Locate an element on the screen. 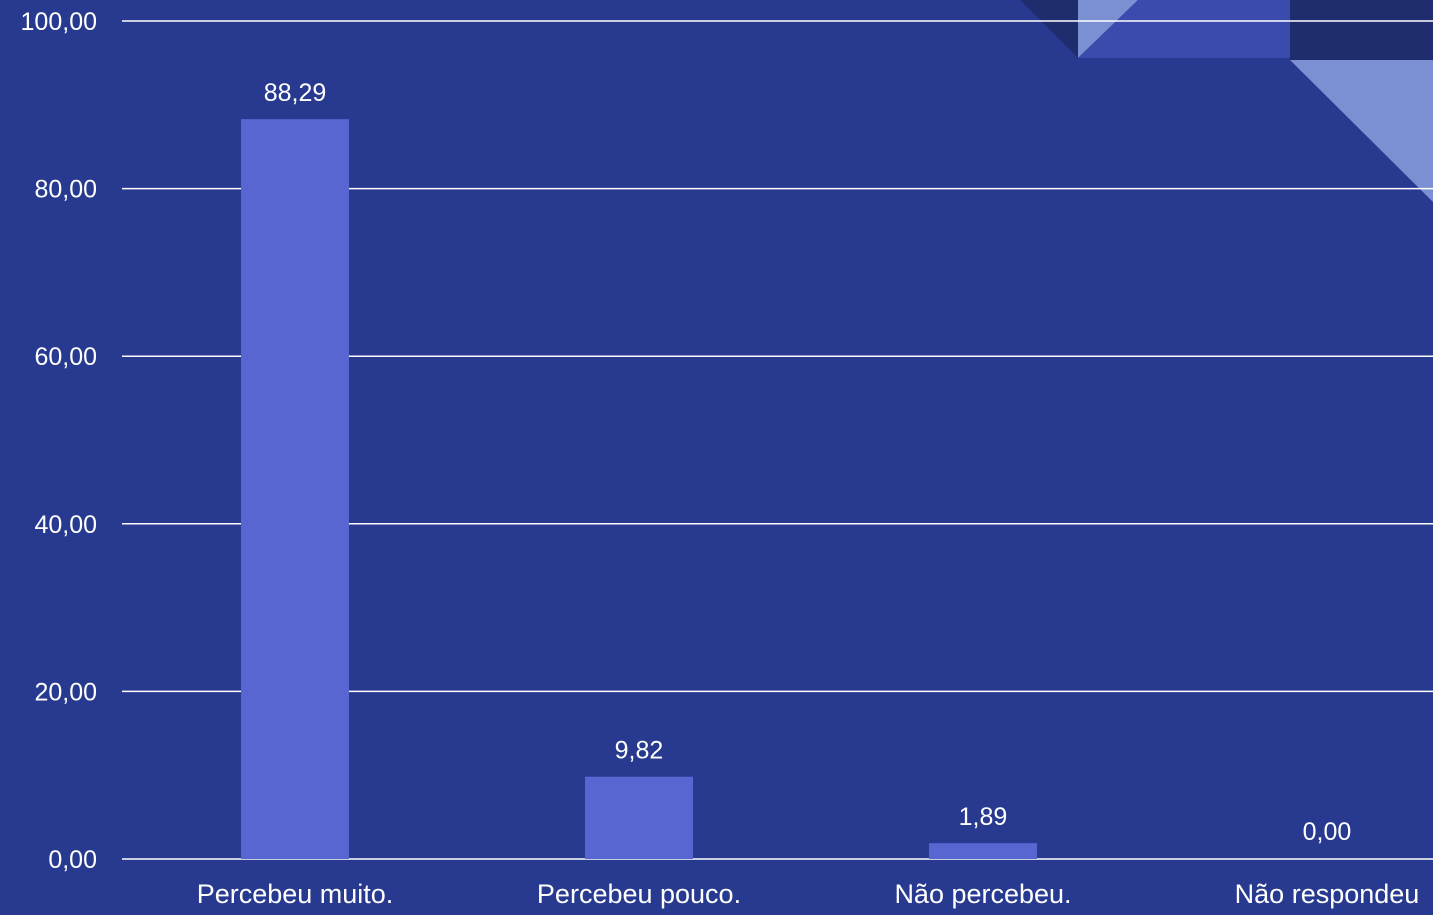 Image resolution: width=1433 pixels, height=915 pixels. bar-value-label: 88,29 is located at coordinates (295, 93).